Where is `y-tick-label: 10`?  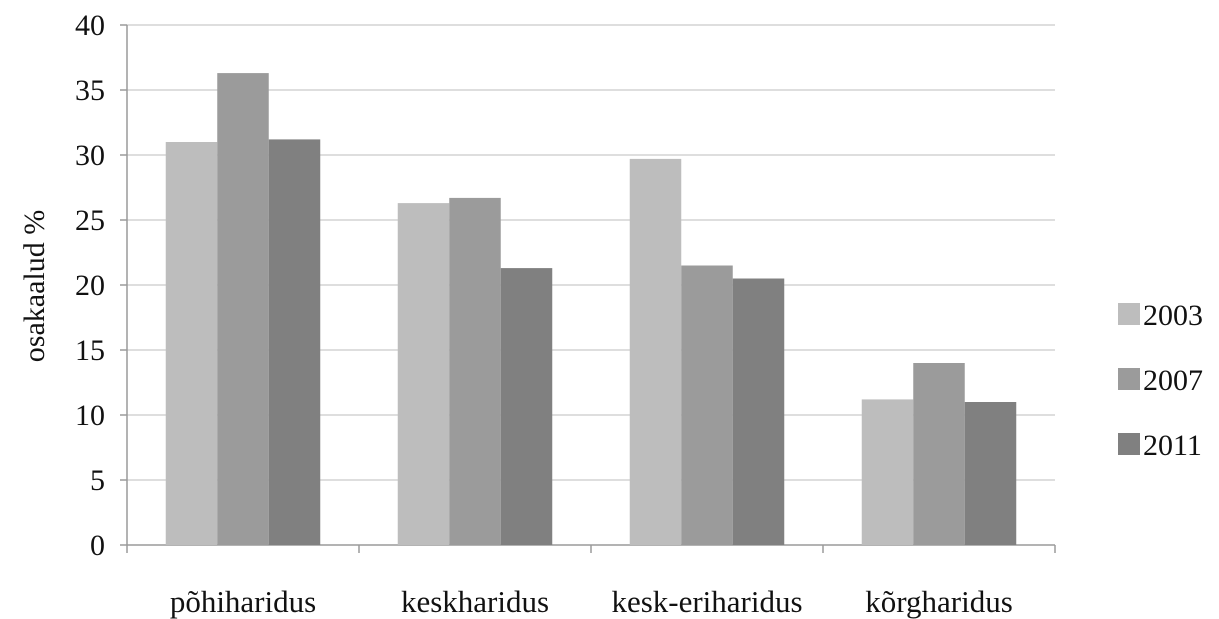 y-tick-label: 10 is located at coordinates (90, 415).